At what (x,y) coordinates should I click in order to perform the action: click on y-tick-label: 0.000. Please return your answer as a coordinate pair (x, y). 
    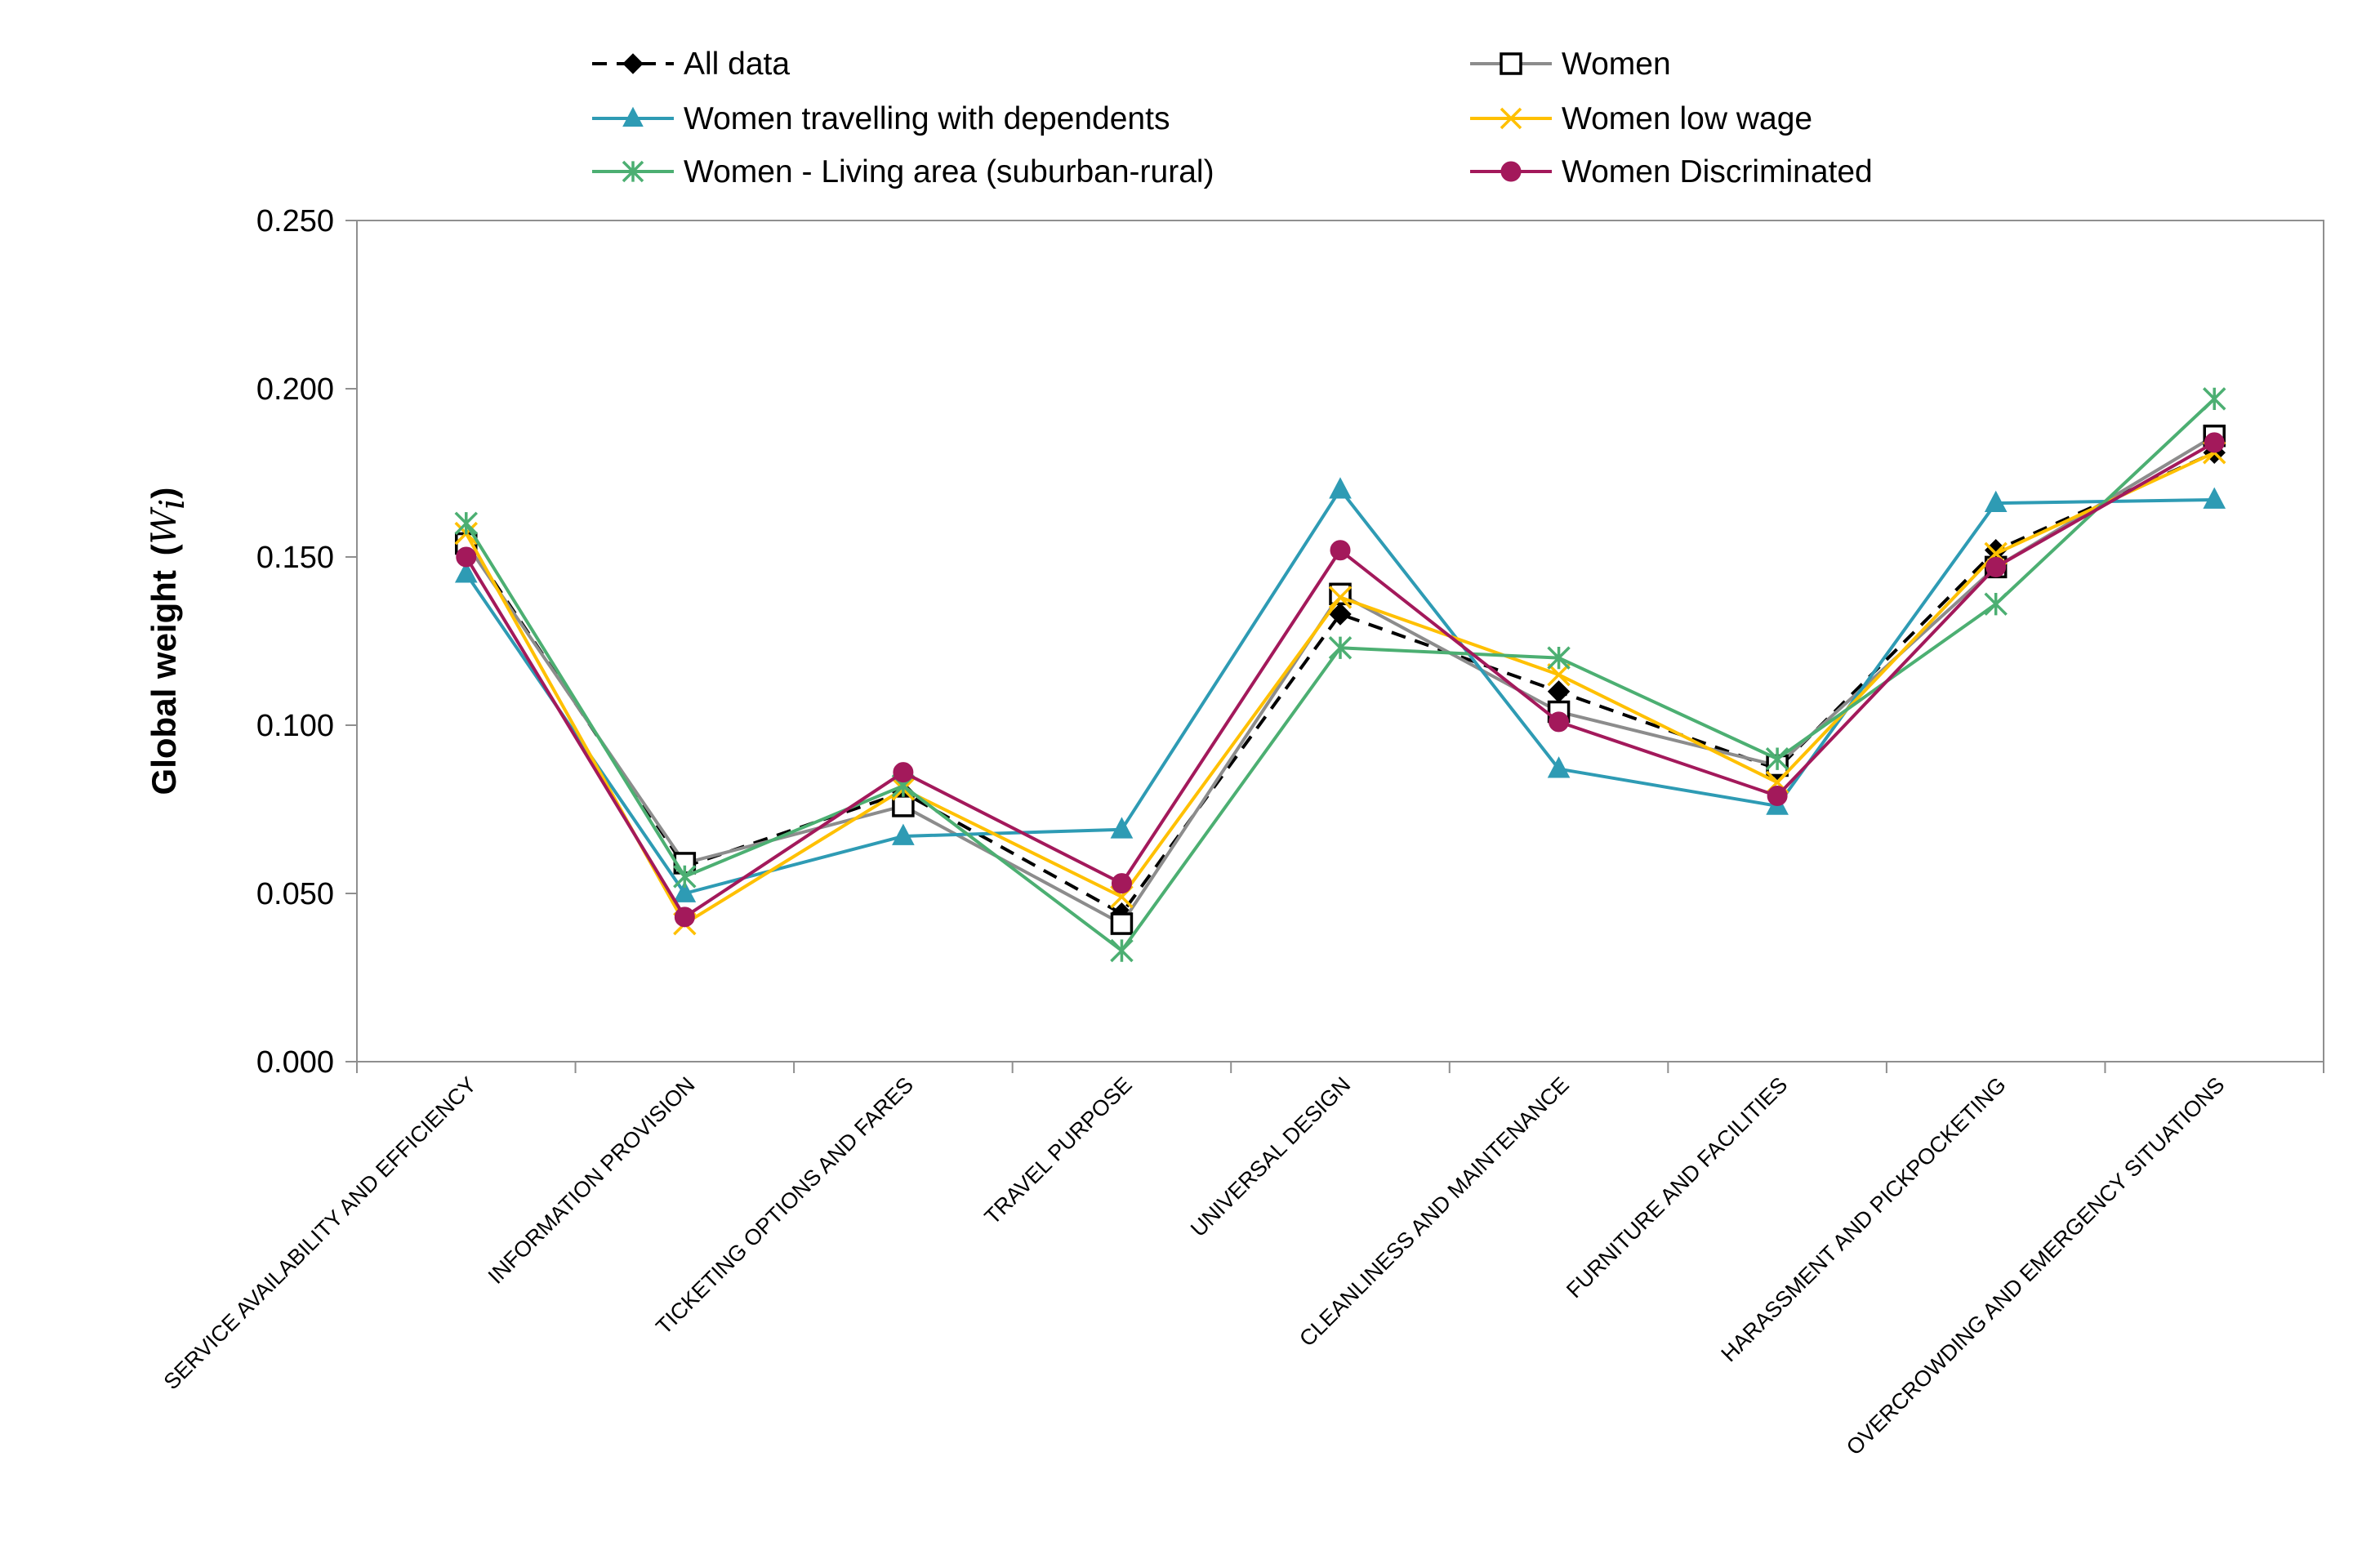
    Looking at the image, I should click on (295, 1062).